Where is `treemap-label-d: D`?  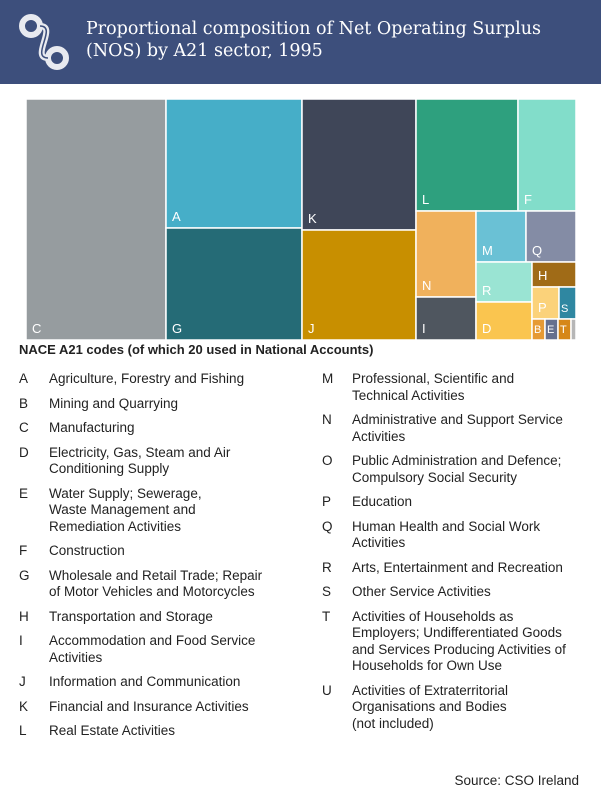
treemap-label-d: D is located at coordinates (486, 328).